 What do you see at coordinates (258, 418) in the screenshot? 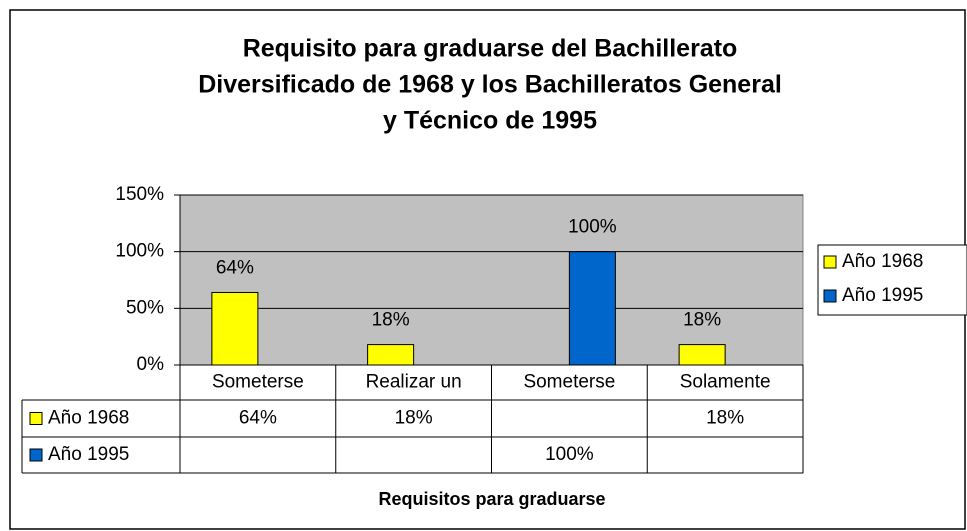
I see `table-cell: 64%` at bounding box center [258, 418].